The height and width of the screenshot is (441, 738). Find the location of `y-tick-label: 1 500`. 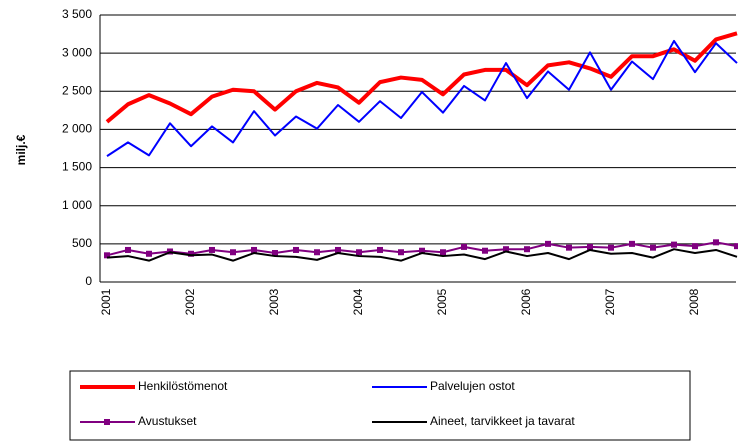

y-tick-label: 1 500 is located at coordinates (77, 167).